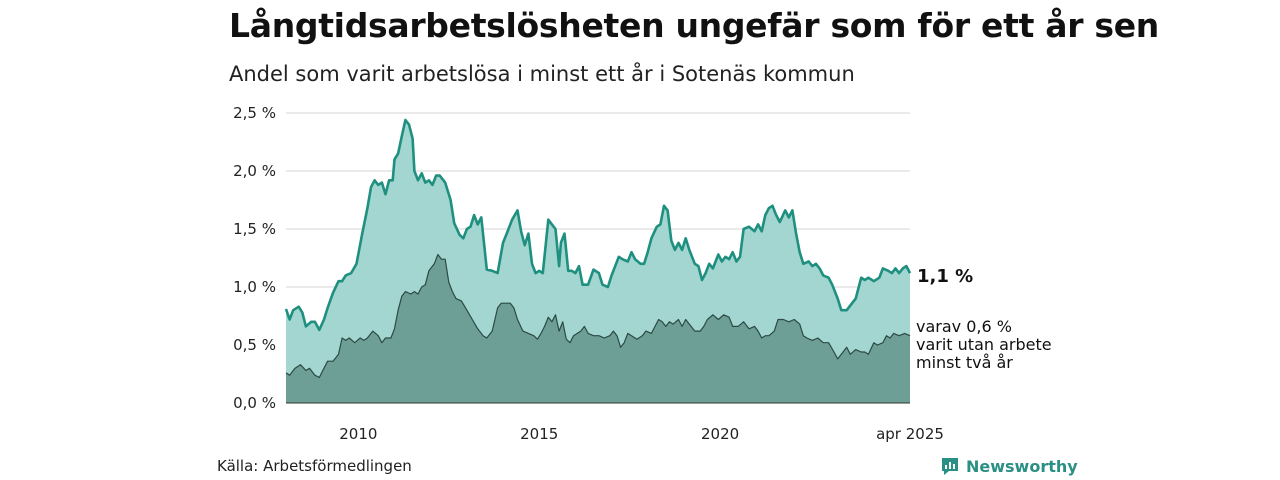 This screenshot has height=480, width=1280. I want to click on end-label-long-line-3: minst två år, so click(964, 362).